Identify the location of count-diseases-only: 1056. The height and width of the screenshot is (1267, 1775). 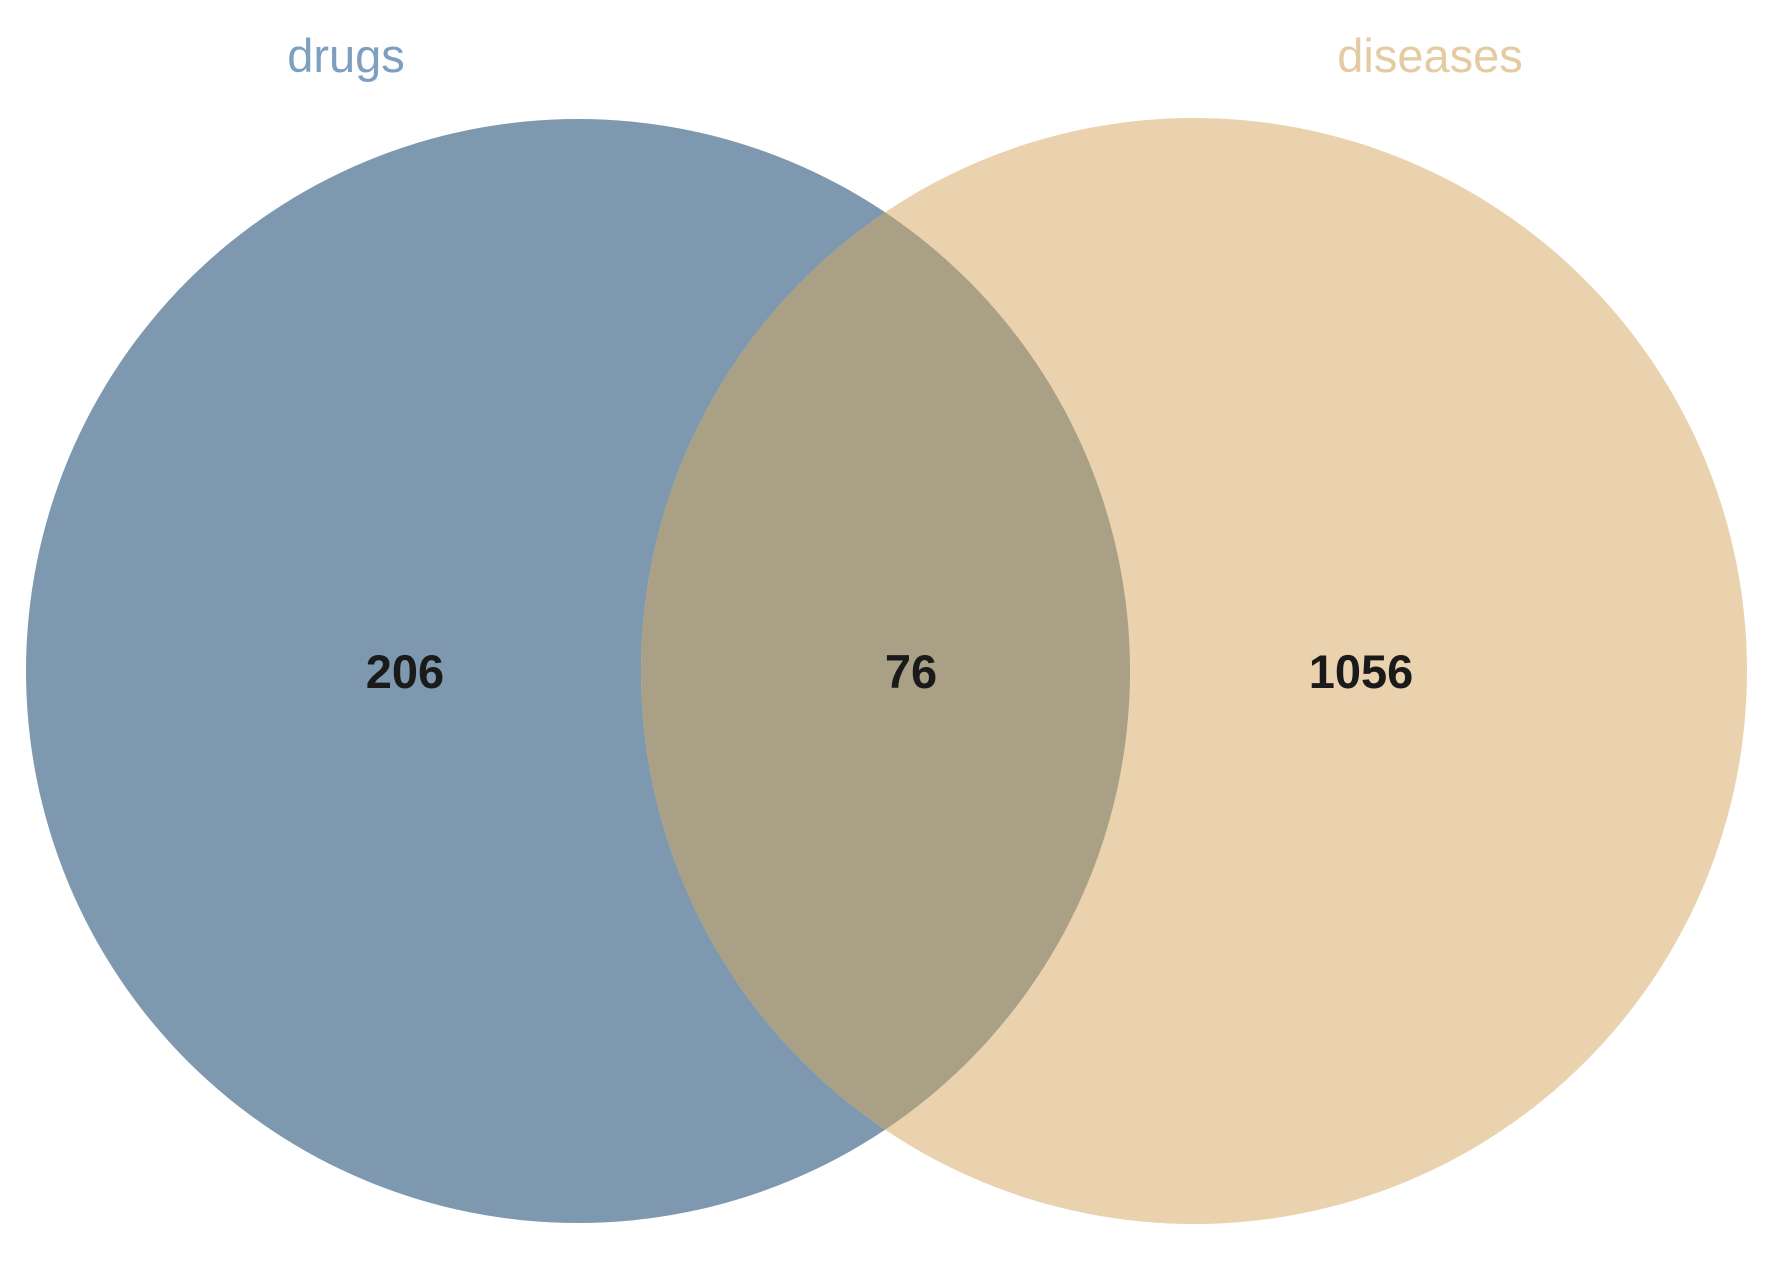
(1361, 671).